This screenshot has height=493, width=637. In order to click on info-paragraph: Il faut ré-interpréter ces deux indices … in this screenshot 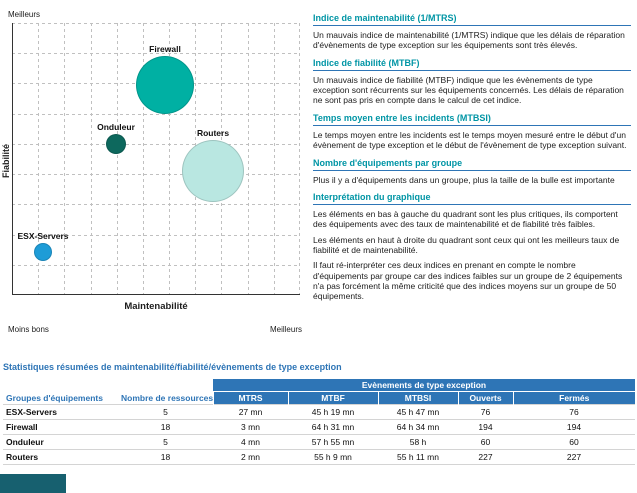, I will do `click(468, 281)`.